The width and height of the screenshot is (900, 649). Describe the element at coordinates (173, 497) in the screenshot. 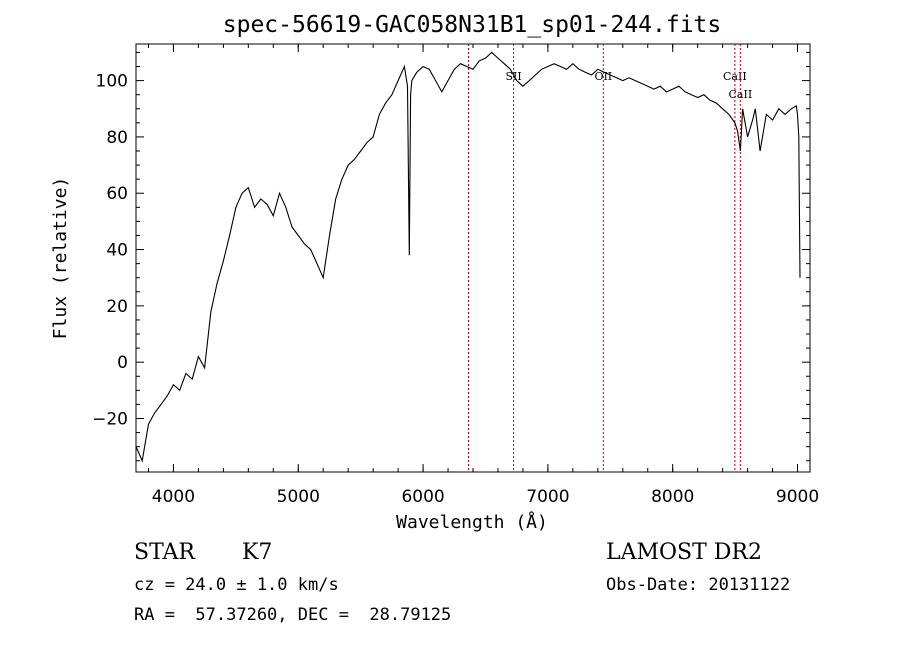

I see `x-tick-label: 4000` at that location.